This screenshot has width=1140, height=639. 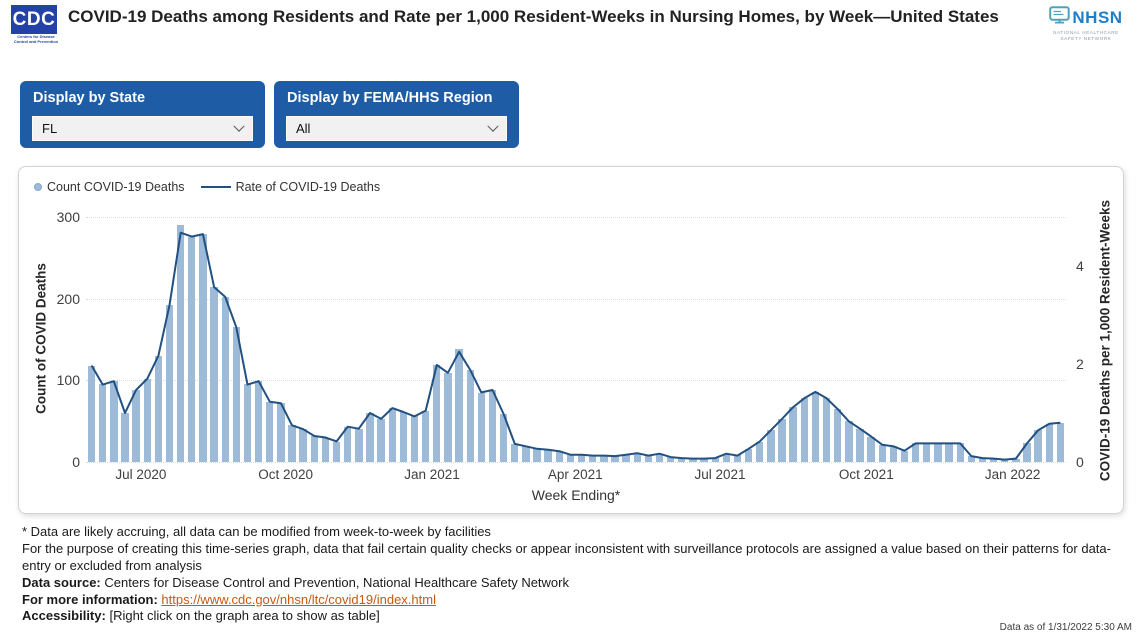 I want to click on bar-week-8/30/2020, so click(x=236, y=394).